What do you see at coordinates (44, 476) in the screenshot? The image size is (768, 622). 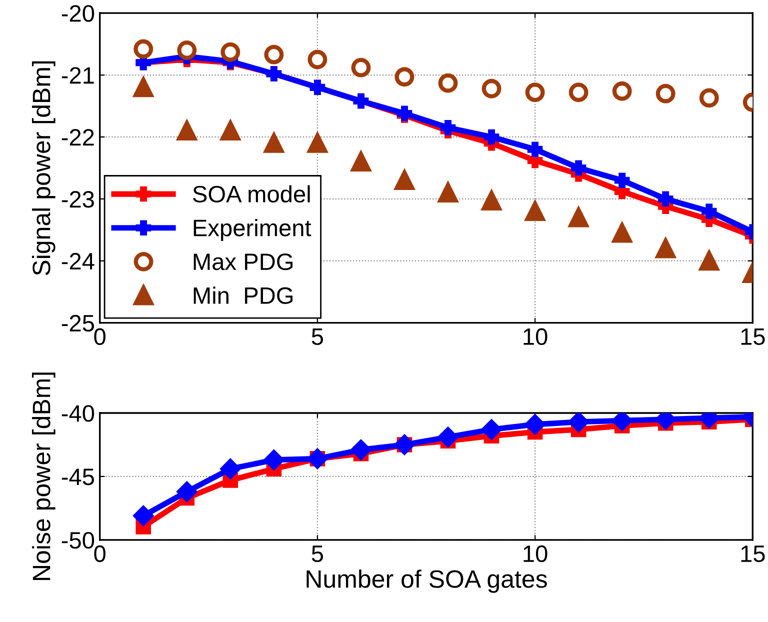 I see `y-axis-title: Noise power [dBm]` at bounding box center [44, 476].